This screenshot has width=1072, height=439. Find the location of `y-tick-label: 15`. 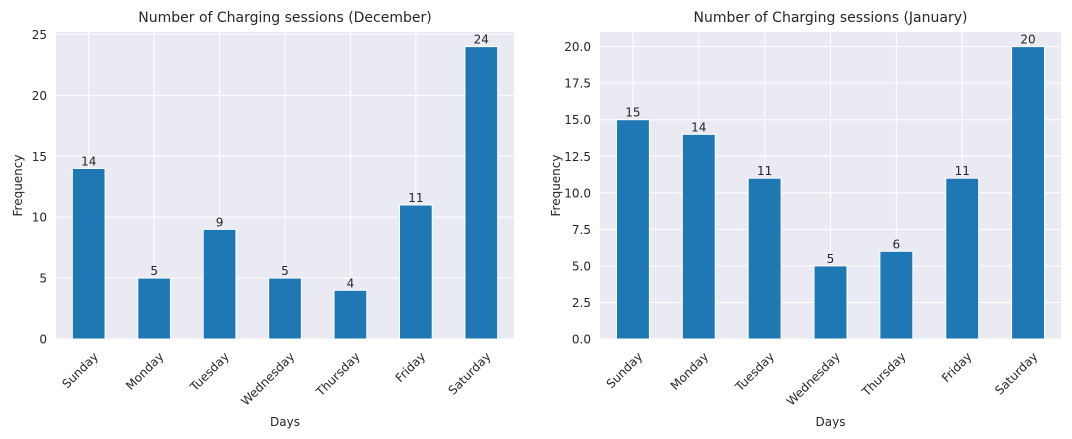

y-tick-label: 15 is located at coordinates (39, 157).